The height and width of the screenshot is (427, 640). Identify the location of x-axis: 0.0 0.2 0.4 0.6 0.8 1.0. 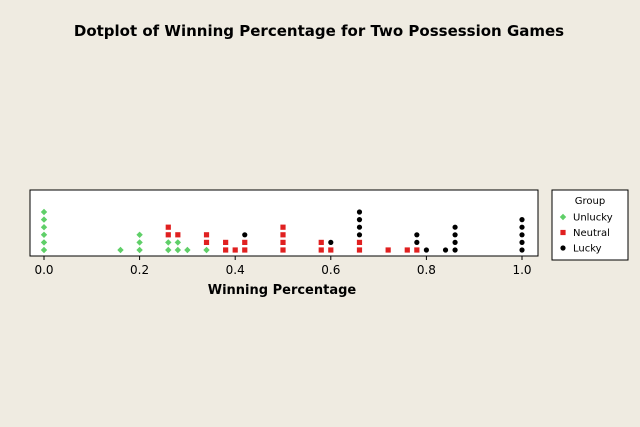
(283, 266).